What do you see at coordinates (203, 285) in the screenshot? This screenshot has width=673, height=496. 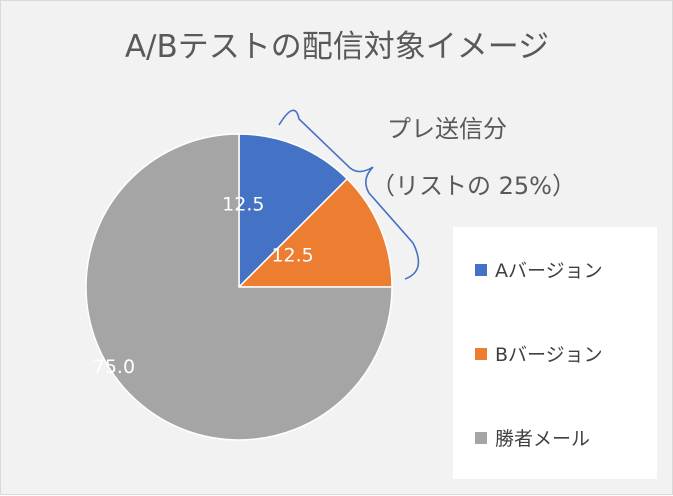 I see `data-labels: 12.5 12.5 75.0` at bounding box center [203, 285].